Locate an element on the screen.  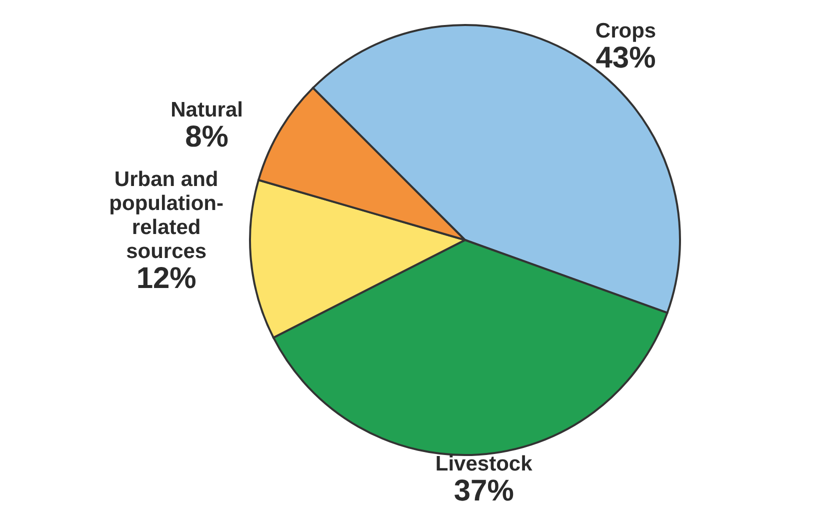
data-label: 37% is located at coordinates (484, 491).